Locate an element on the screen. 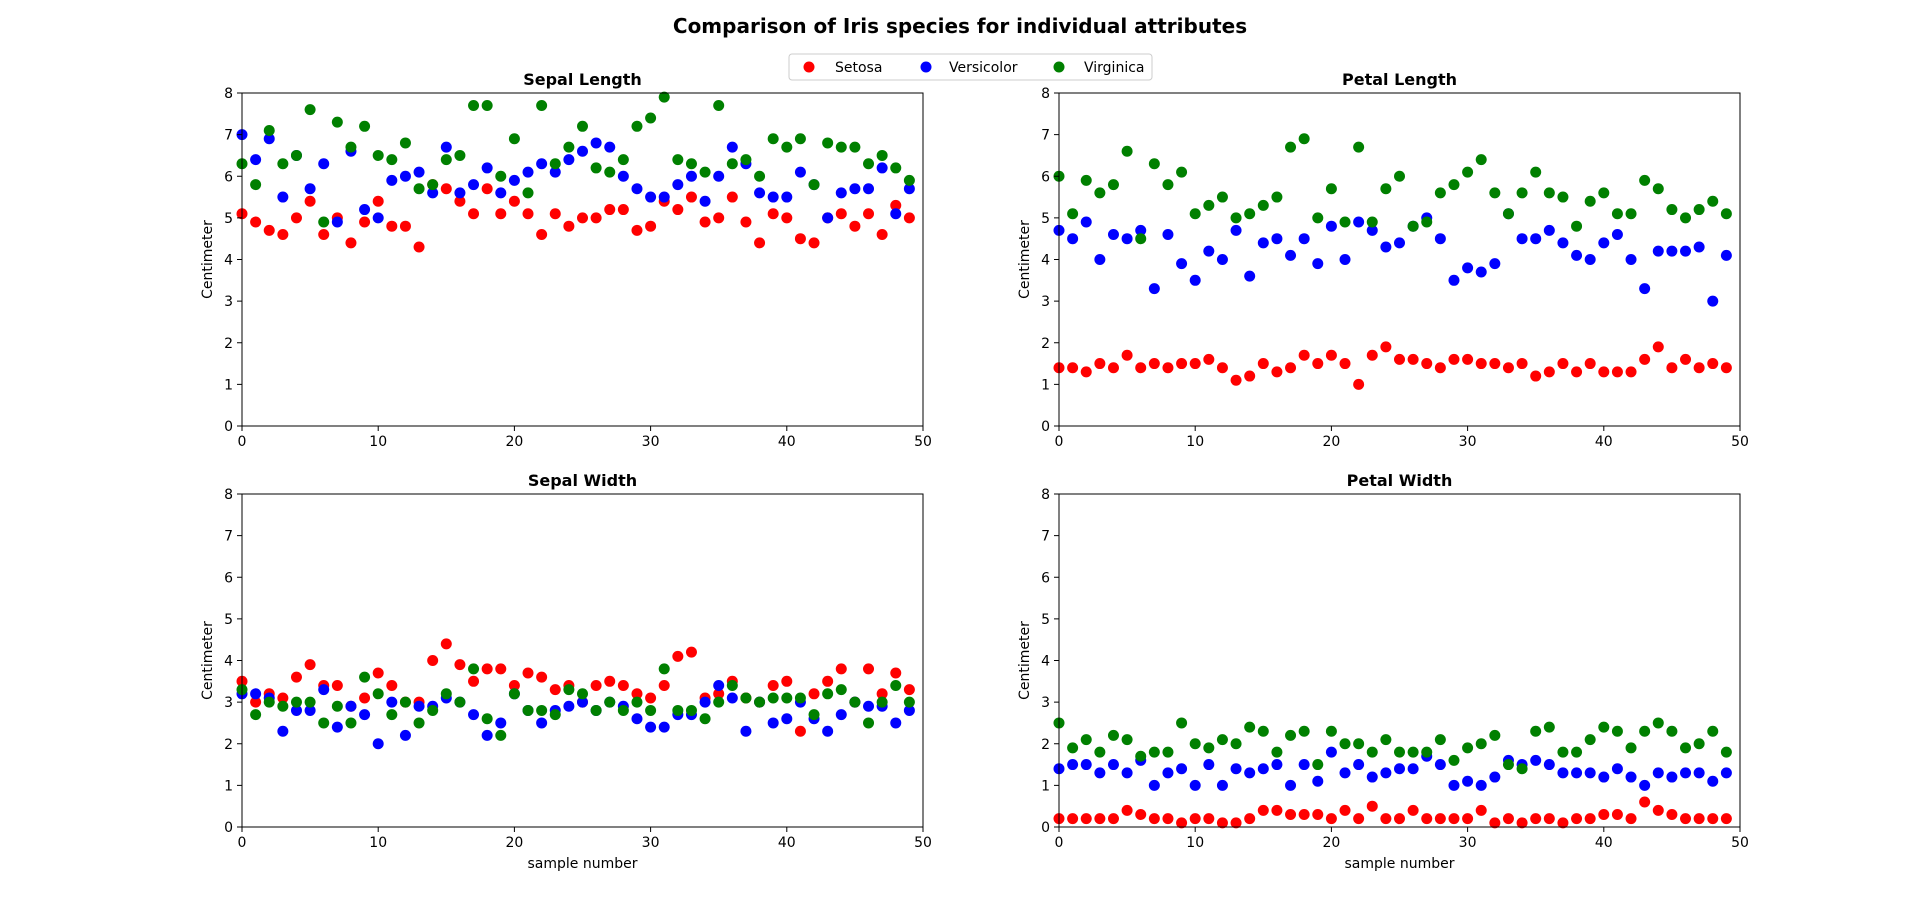  x-tick-label: 30 is located at coordinates (1468, 442).